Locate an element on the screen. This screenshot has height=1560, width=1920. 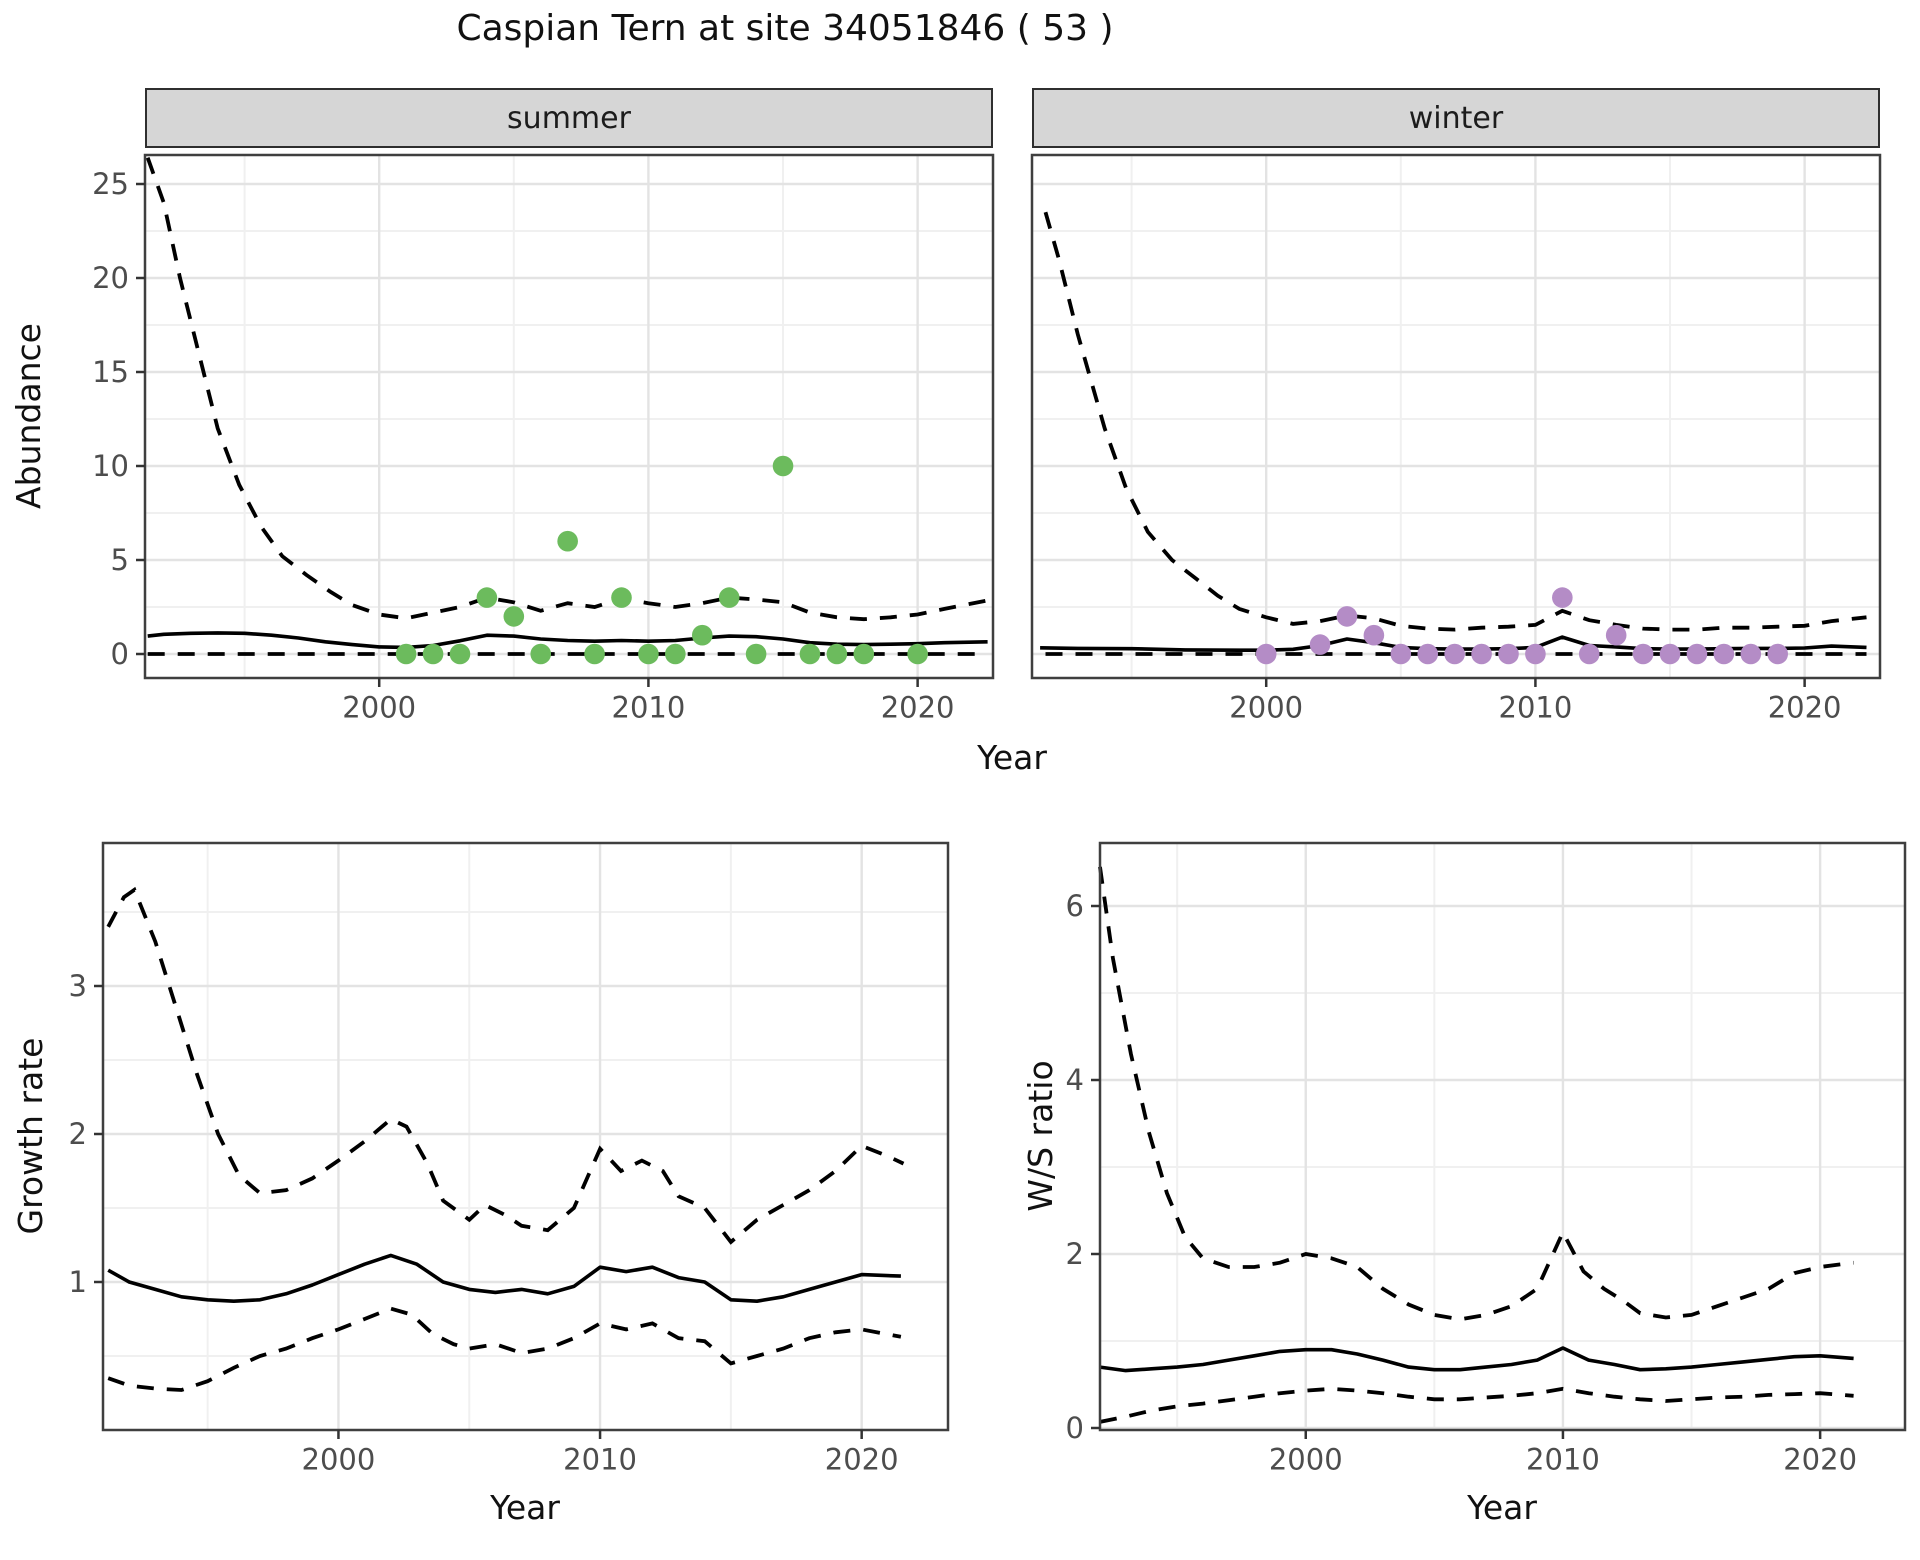
summer-x-tick-label: 2010 is located at coordinates (649, 708).